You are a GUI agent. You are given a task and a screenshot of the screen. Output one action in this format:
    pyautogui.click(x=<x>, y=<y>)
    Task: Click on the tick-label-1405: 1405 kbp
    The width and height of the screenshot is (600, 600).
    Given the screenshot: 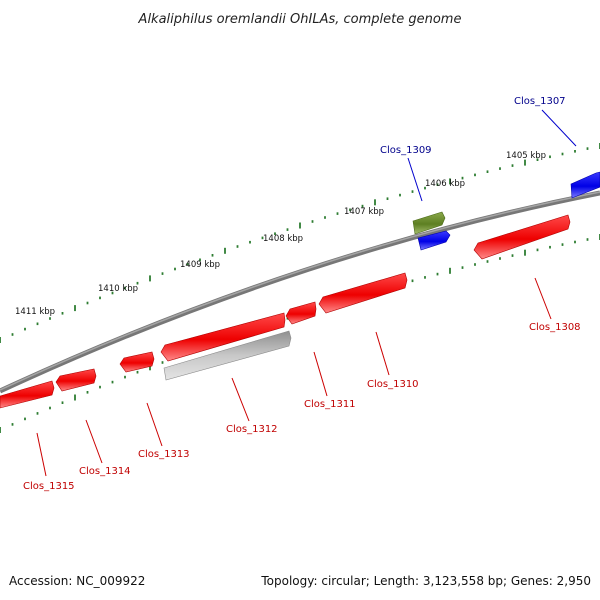 What is the action you would take?
    pyautogui.click(x=526, y=156)
    